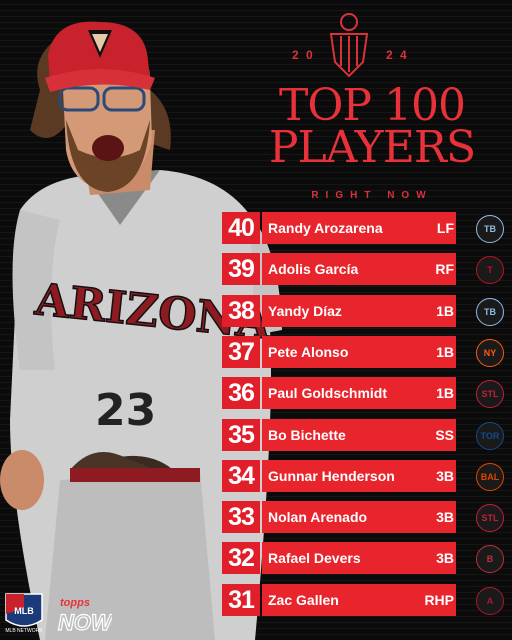  Describe the element at coordinates (490, 559) in the screenshot. I see `team-logo-icon: B` at that location.